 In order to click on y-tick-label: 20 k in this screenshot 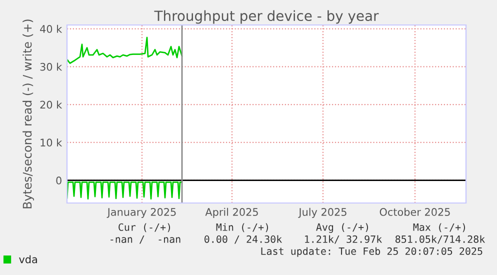, I will do `click(51, 104)`.